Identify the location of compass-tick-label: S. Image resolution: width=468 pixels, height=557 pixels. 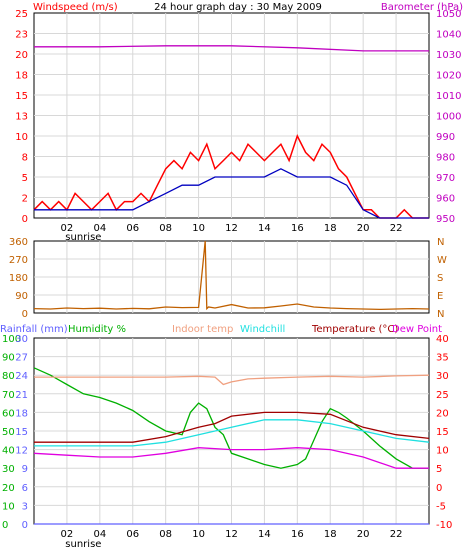
(440, 278).